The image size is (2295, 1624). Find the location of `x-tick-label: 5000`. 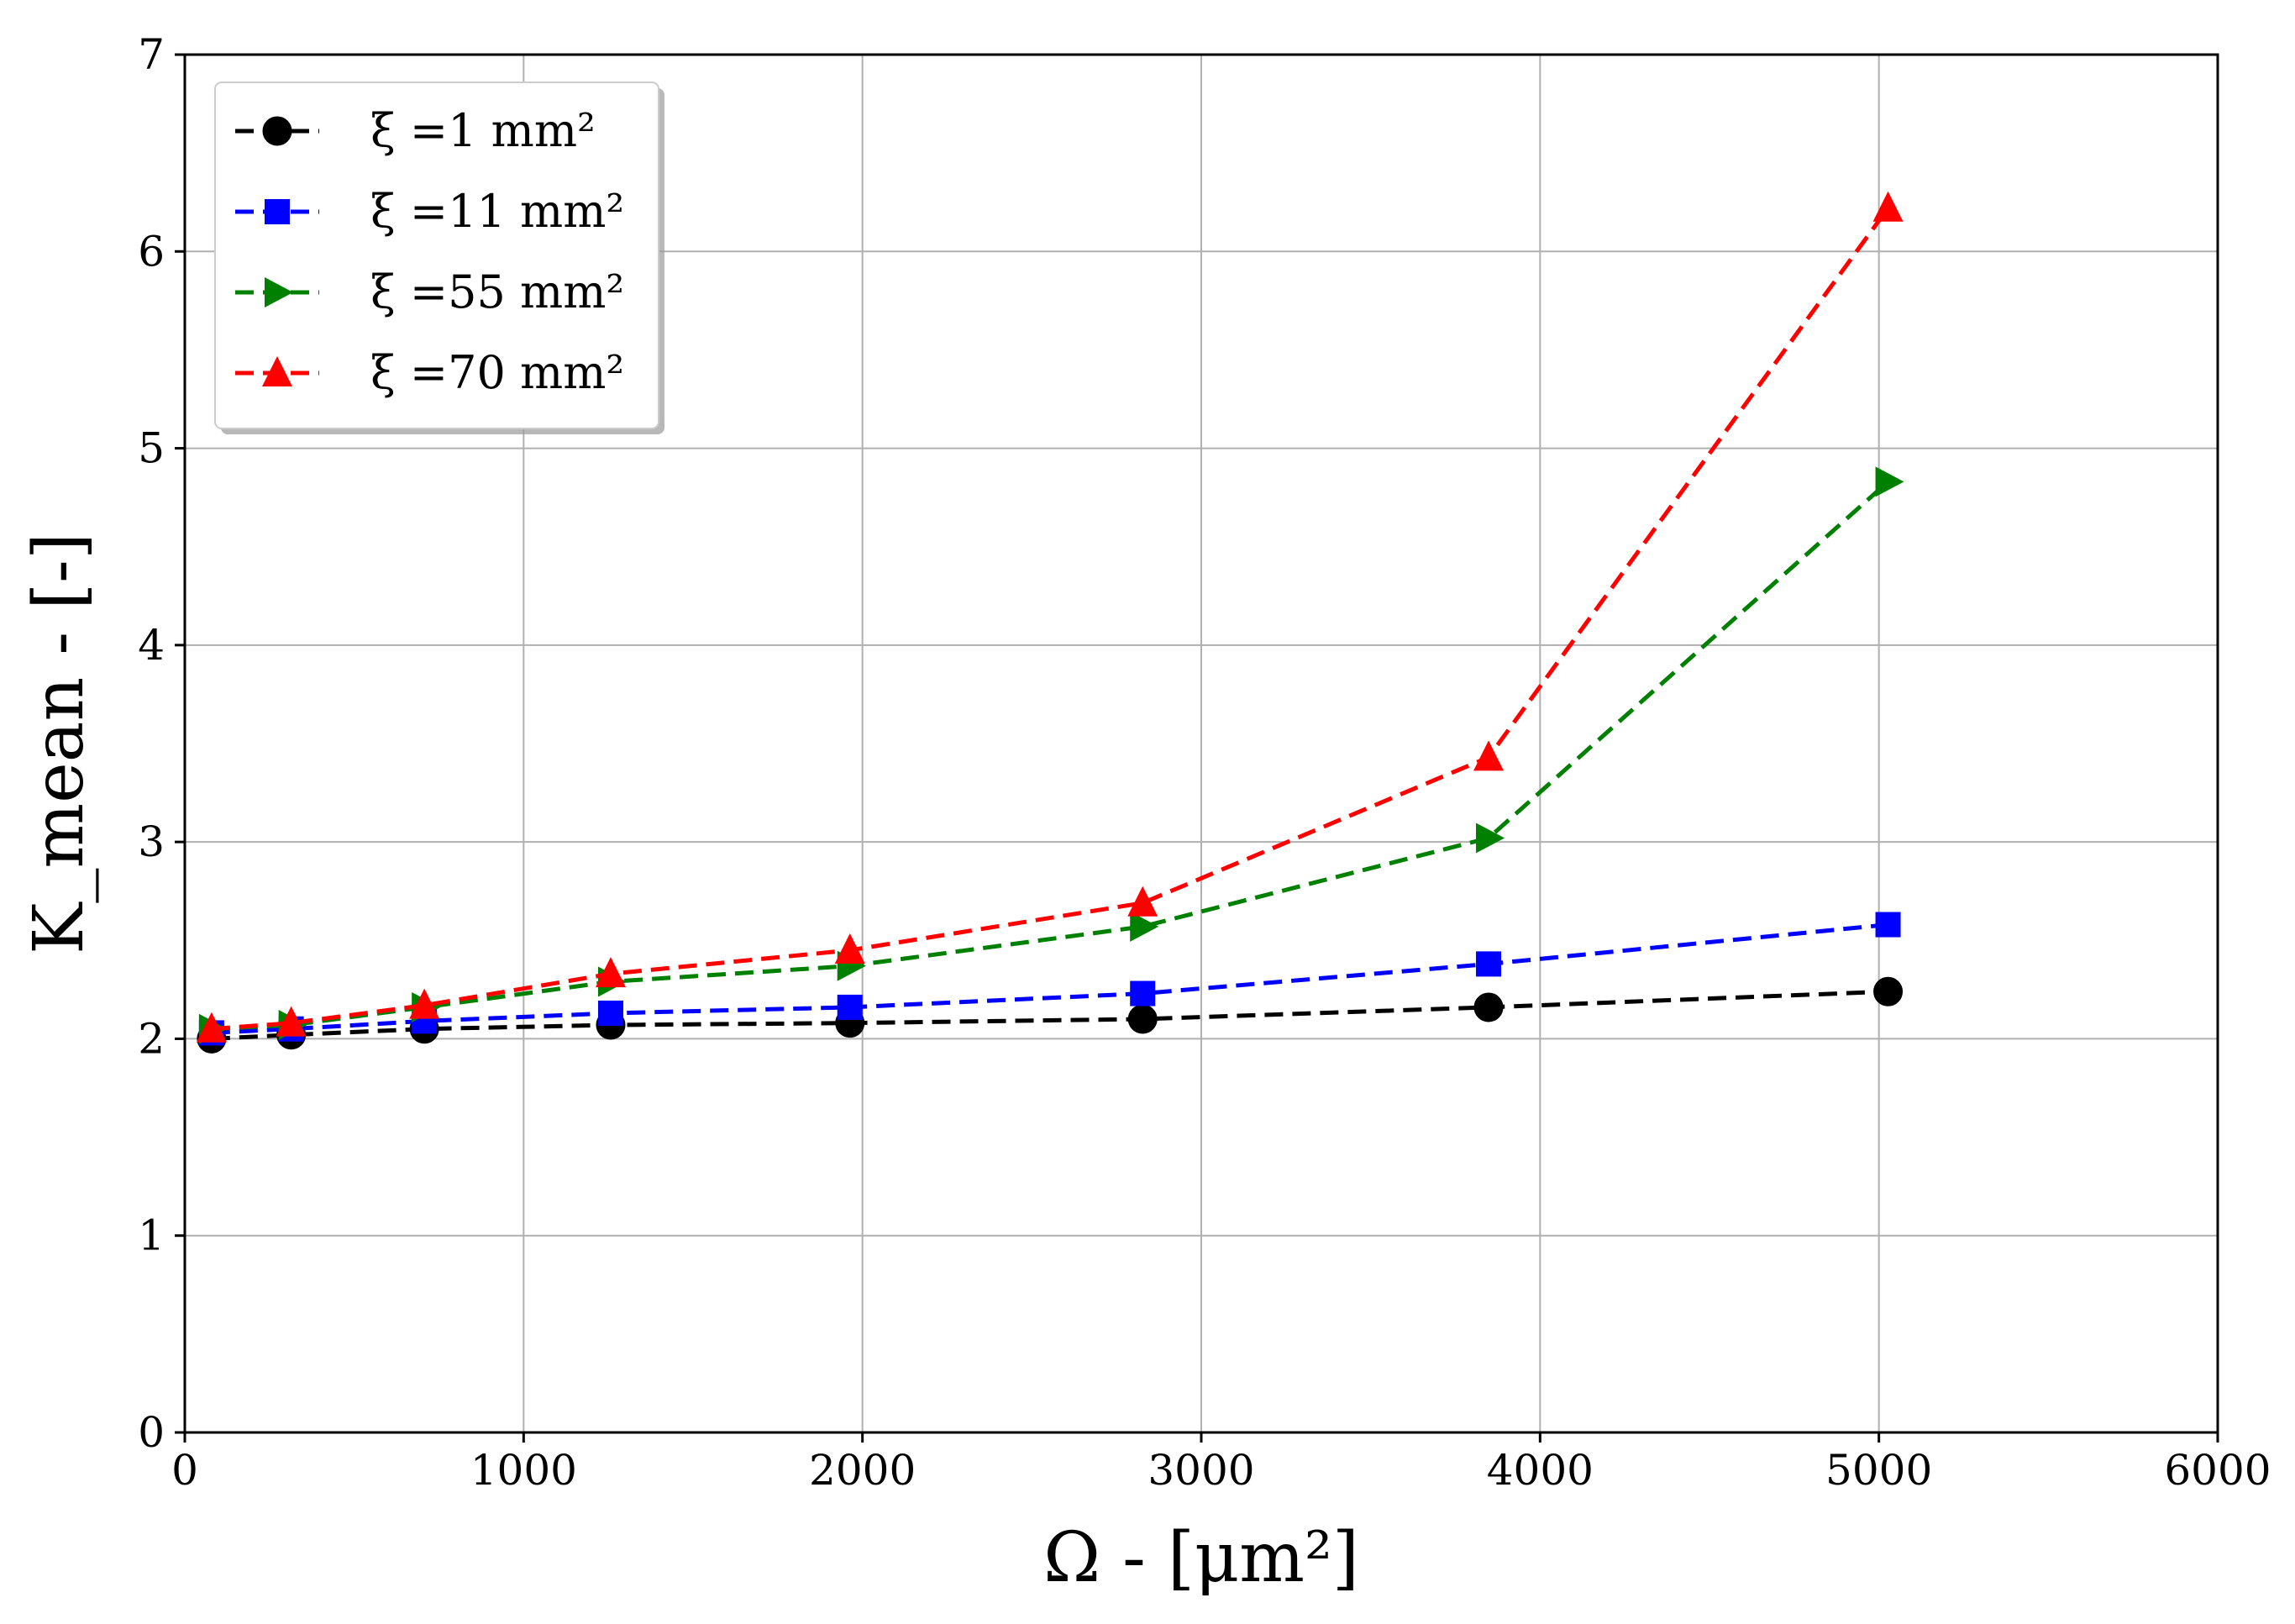

x-tick-label: 5000 is located at coordinates (1878, 1470).